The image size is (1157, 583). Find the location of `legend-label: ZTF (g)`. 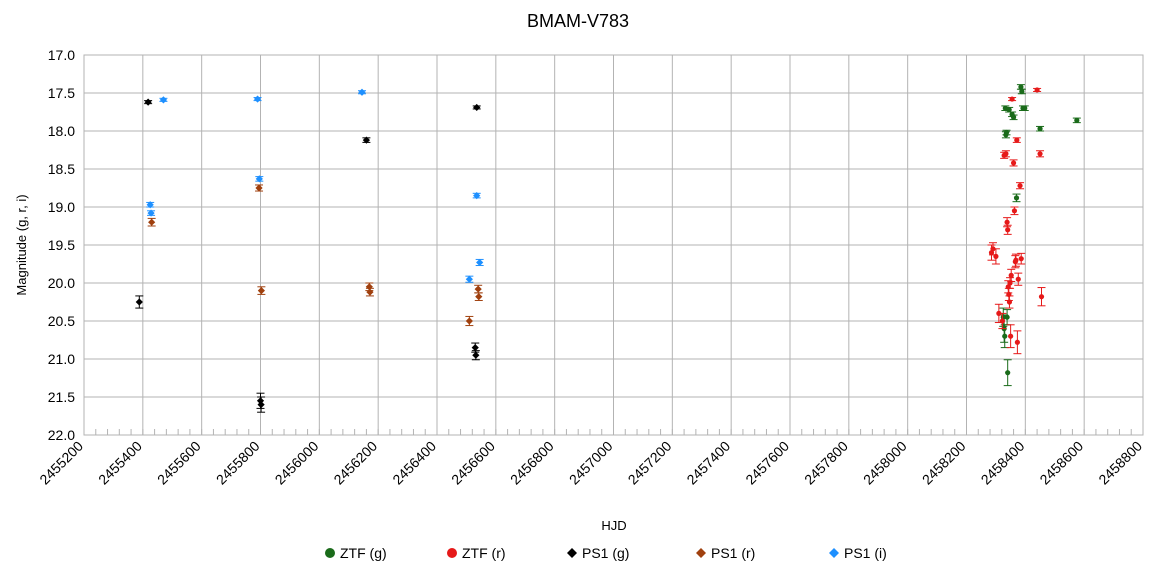

legend-label: ZTF (g) is located at coordinates (363, 553).